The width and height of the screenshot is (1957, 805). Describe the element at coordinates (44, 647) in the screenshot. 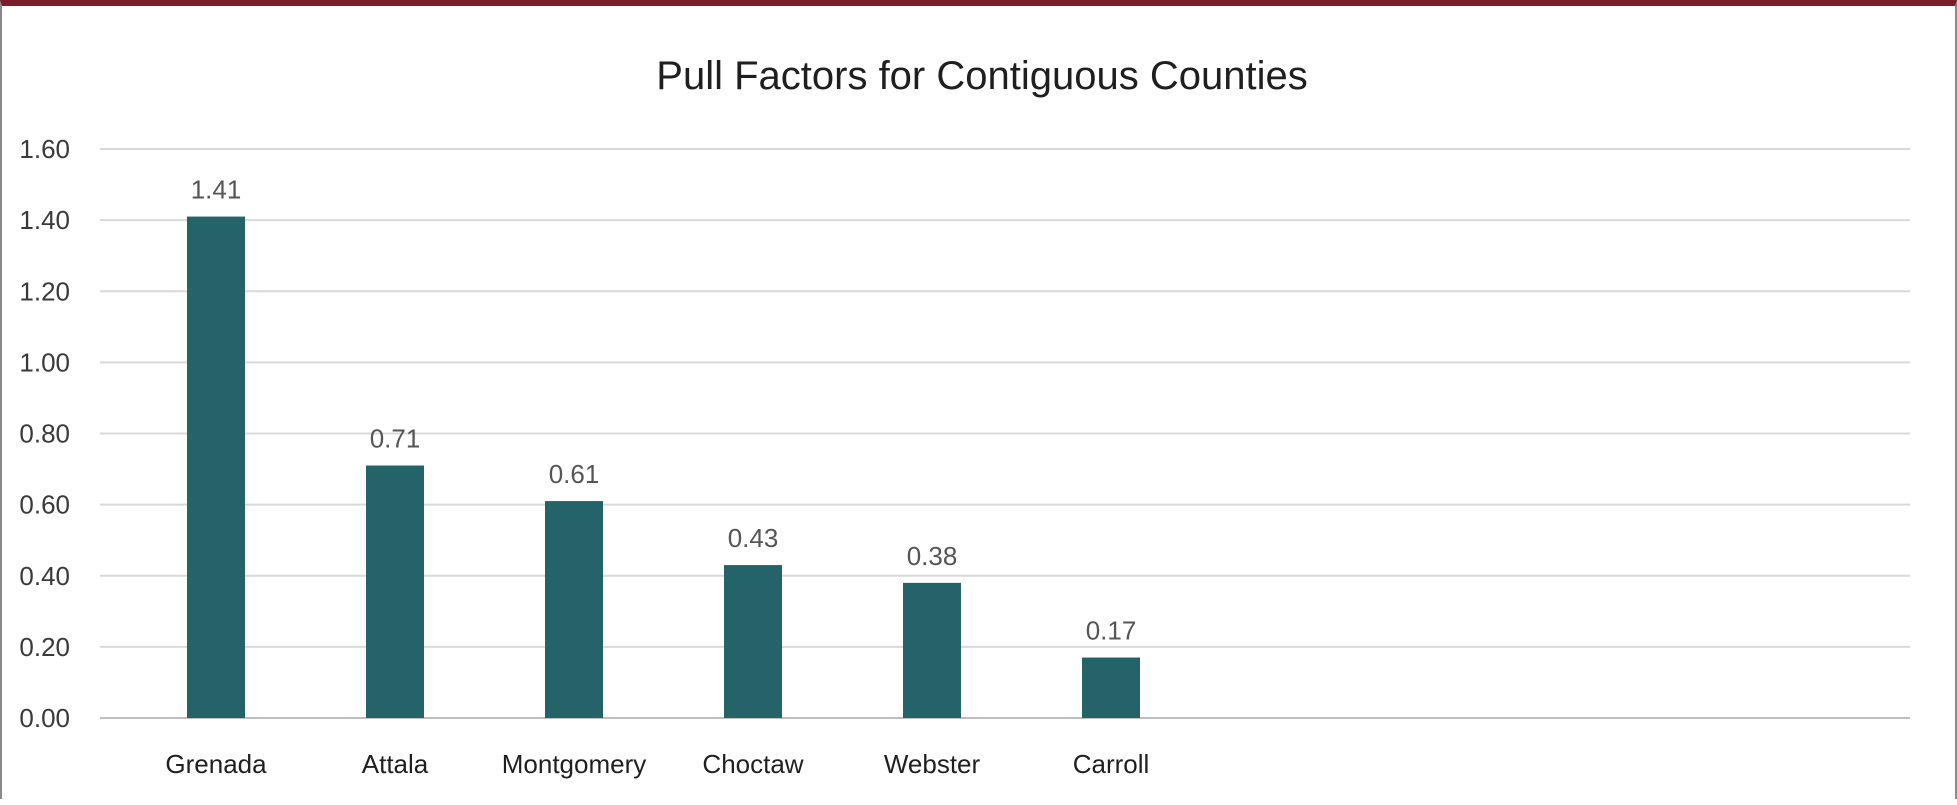

I see `y-tick-label: 0.20` at that location.